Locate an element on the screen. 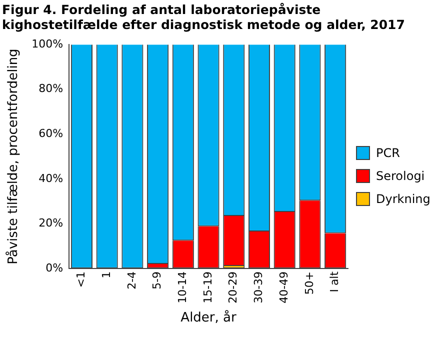  x-tick-label: 50+ is located at coordinates (309, 283).